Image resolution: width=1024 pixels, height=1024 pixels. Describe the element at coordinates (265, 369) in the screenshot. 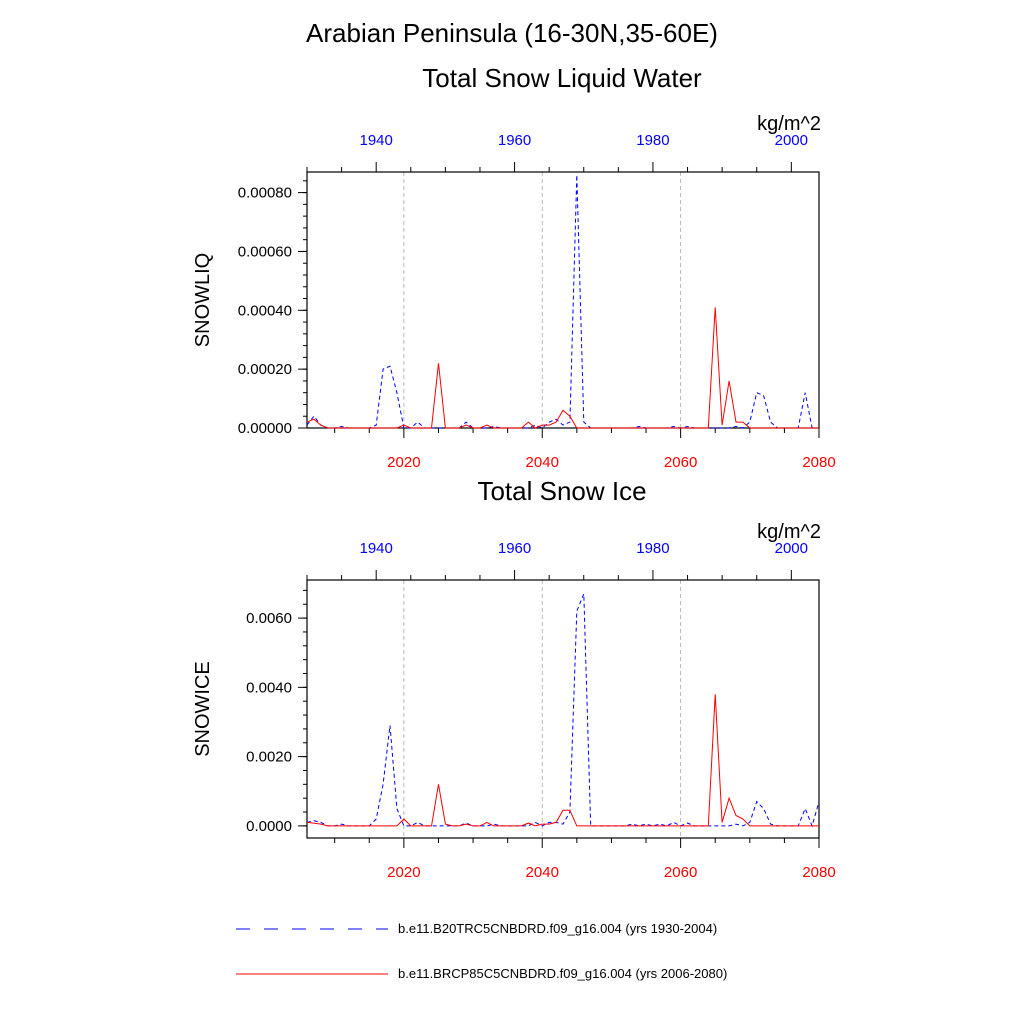

I see `y-tick-label: 0.00020` at that location.